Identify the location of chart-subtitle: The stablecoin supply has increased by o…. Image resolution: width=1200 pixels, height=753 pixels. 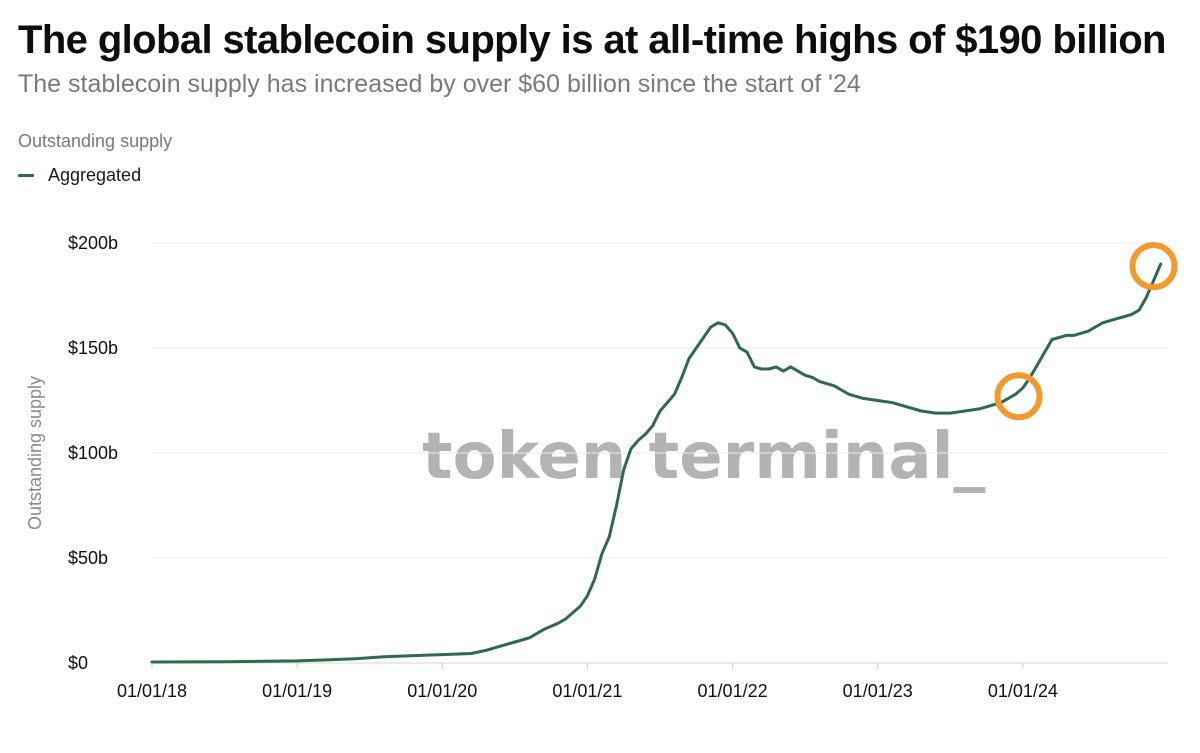
(439, 84).